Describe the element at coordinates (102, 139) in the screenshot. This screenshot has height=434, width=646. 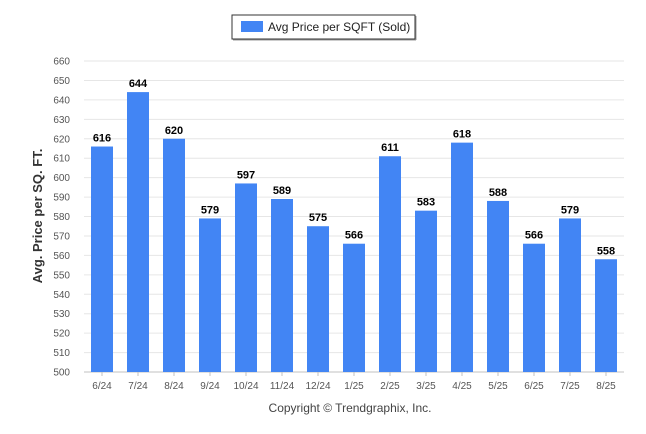
I see `data-label: 616` at that location.